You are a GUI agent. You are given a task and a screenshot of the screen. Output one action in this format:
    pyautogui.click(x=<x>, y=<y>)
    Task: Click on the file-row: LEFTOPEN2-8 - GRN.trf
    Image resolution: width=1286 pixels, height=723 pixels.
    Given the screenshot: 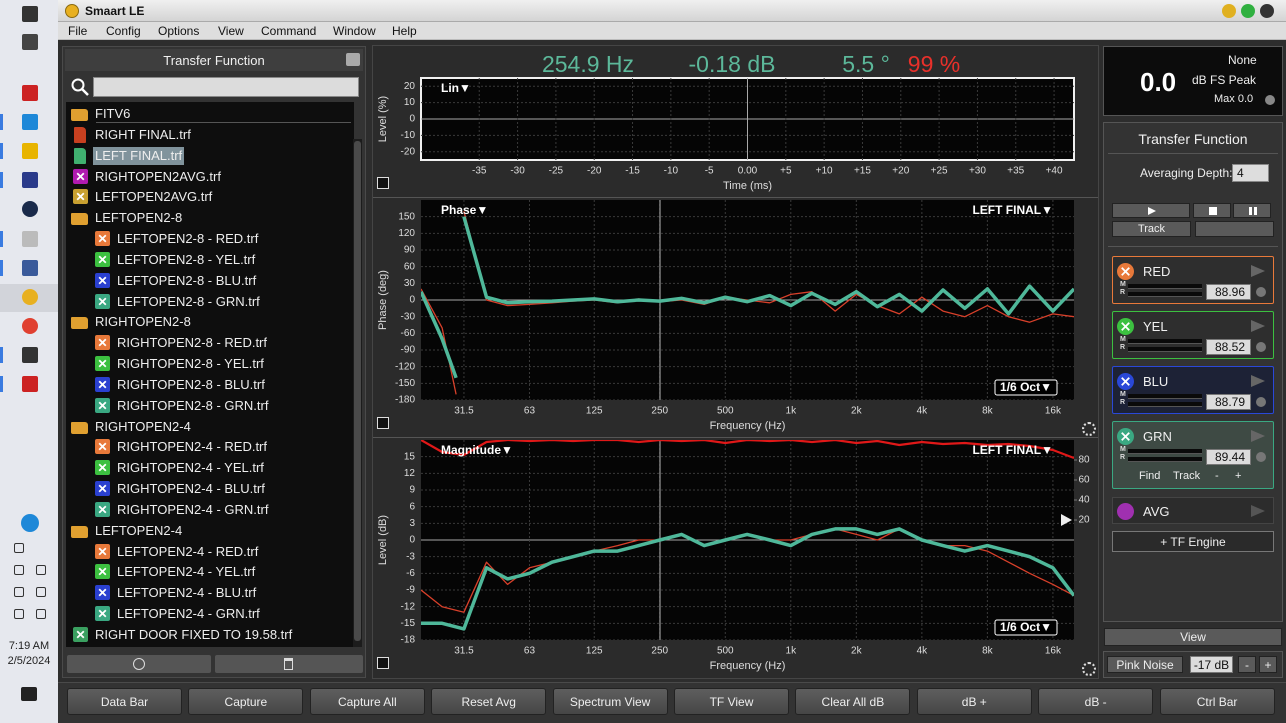 What is the action you would take?
    pyautogui.click(x=210, y=302)
    